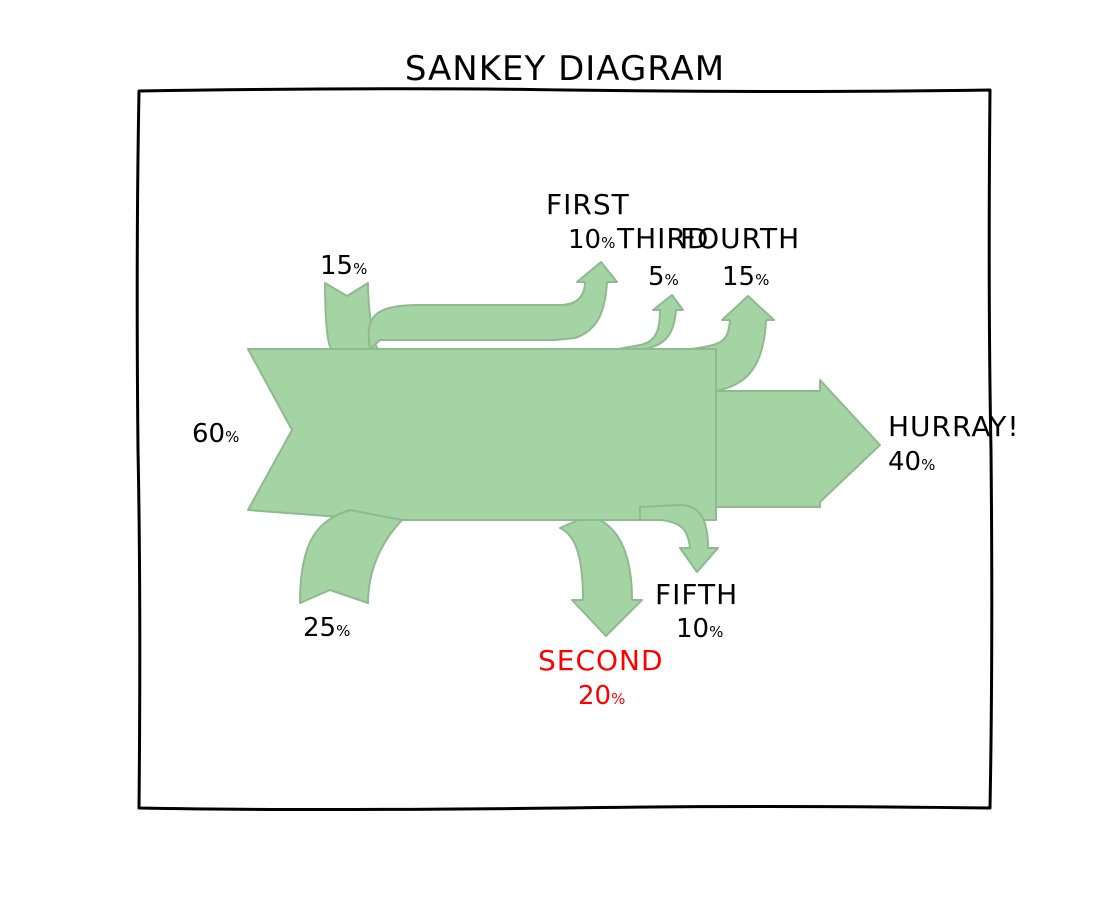 This screenshot has height=900, width=1100. Describe the element at coordinates (738, 277) in the screenshot. I see `fourth-value: 15` at that location.